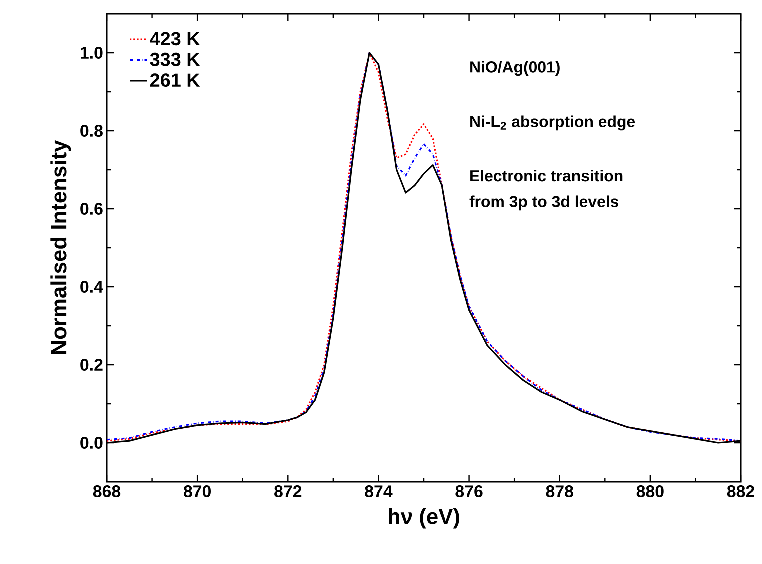 Image resolution: width=762 pixels, height=564 pixels. What do you see at coordinates (650, 492) in the screenshot?
I see `x-tick-label: 880` at bounding box center [650, 492].